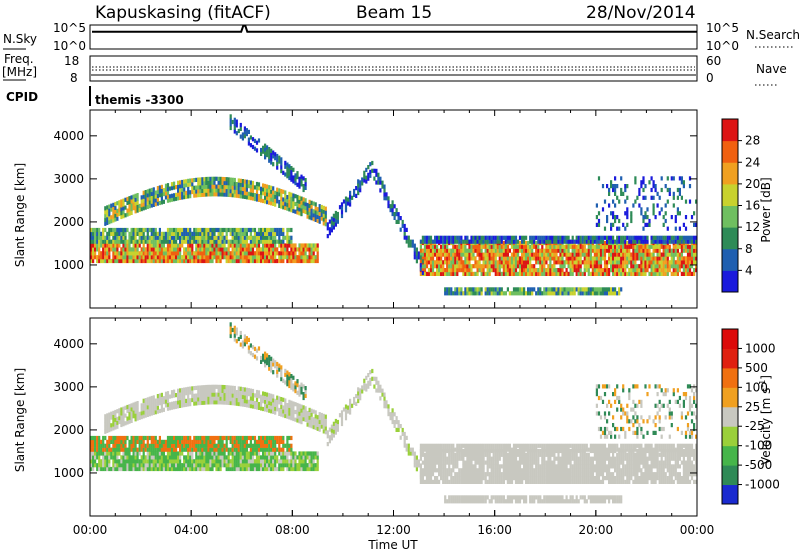 The height and width of the screenshot is (554, 800). I want to click on noise-sky-trace, so click(394, 28).